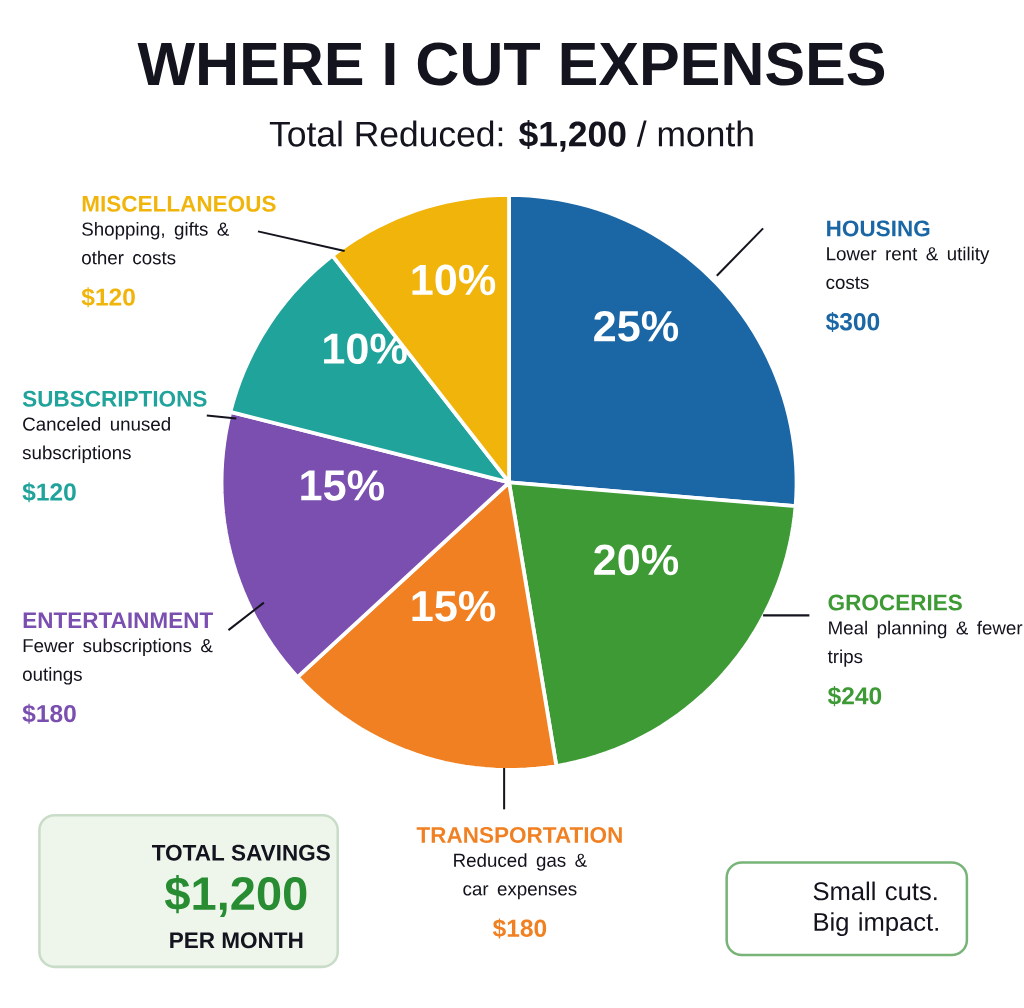 The image size is (1024, 1008). What do you see at coordinates (908, 267) in the screenshot?
I see `text: Lower rent & utility costs` at bounding box center [908, 267].